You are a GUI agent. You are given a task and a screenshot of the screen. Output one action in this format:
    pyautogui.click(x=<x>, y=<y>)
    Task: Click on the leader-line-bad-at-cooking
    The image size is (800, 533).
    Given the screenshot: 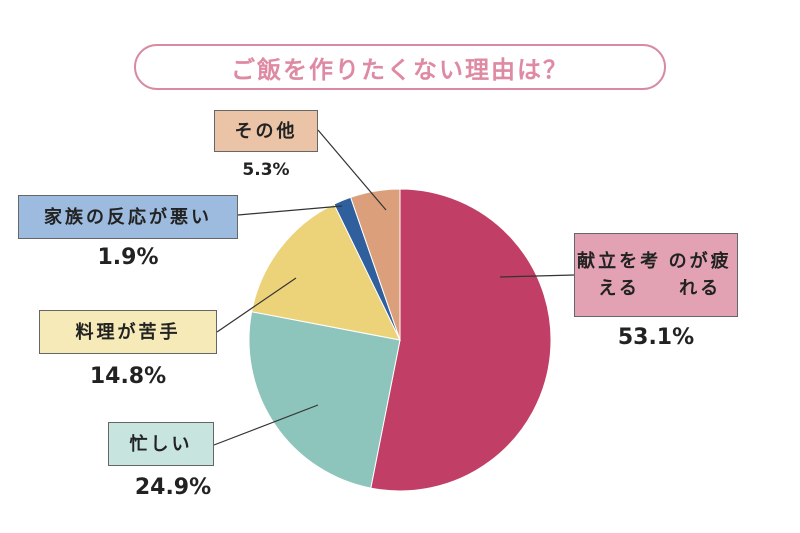 What is the action you would take?
    pyautogui.click(x=256, y=305)
    